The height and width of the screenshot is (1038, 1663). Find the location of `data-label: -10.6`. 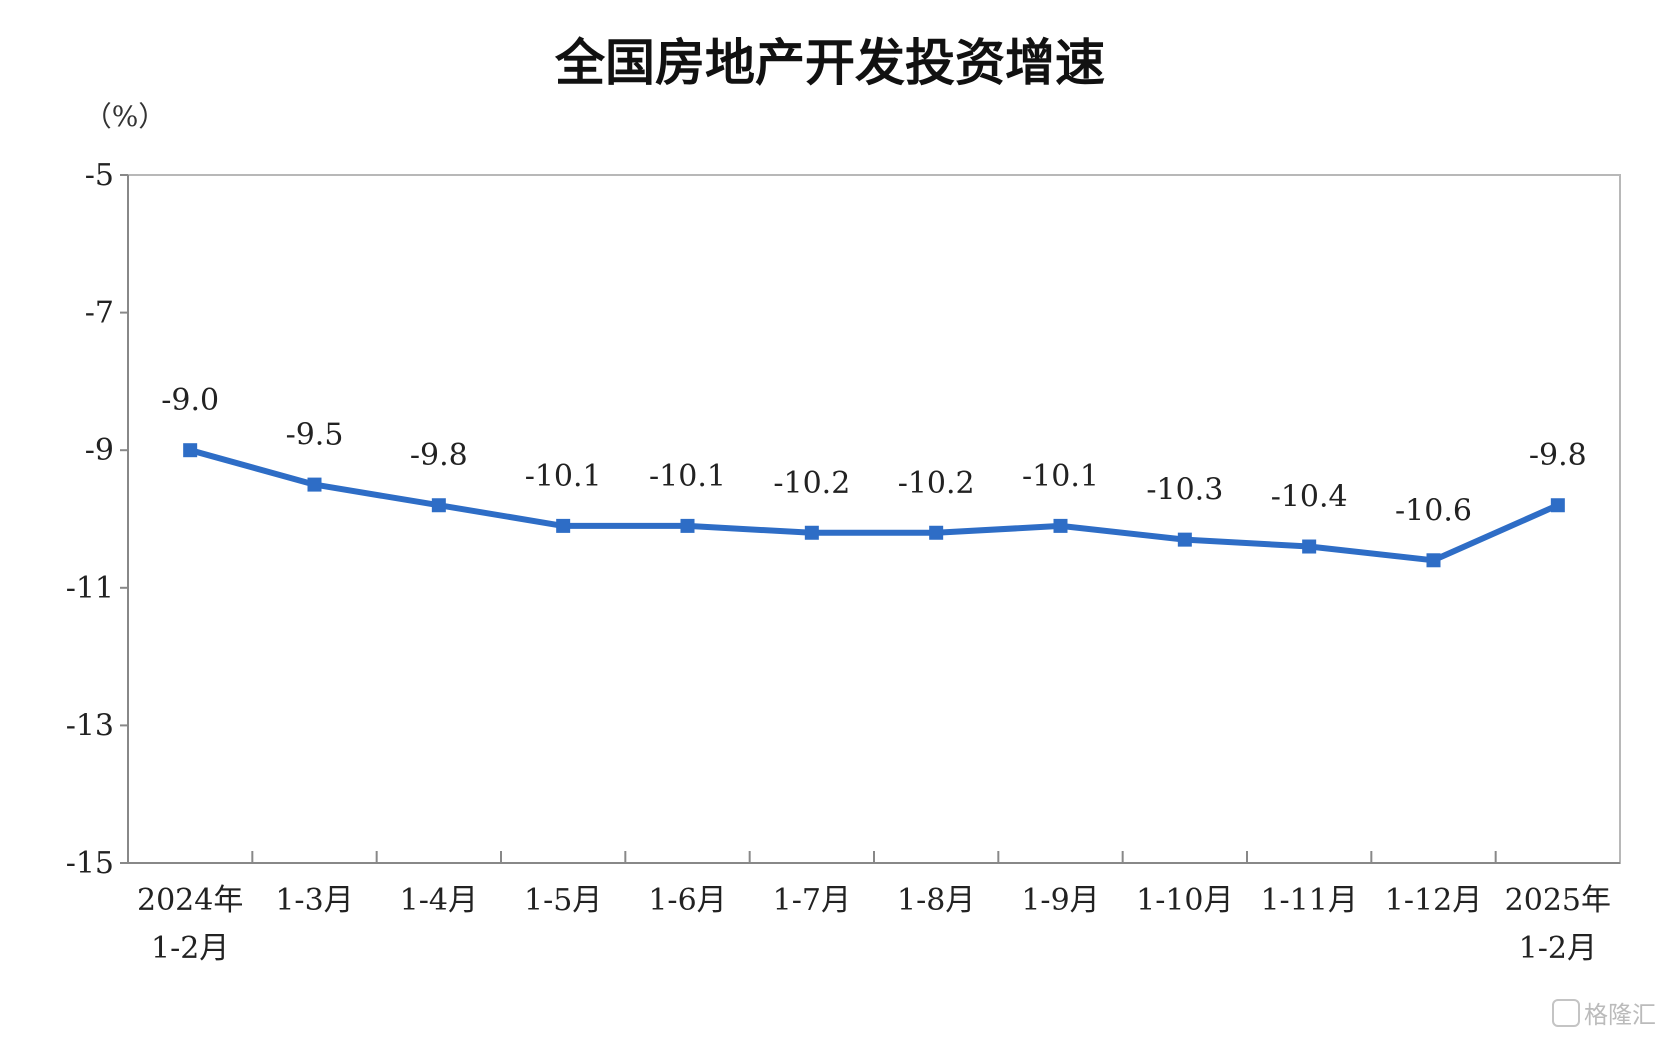

data-label: -10.6 is located at coordinates (1433, 510).